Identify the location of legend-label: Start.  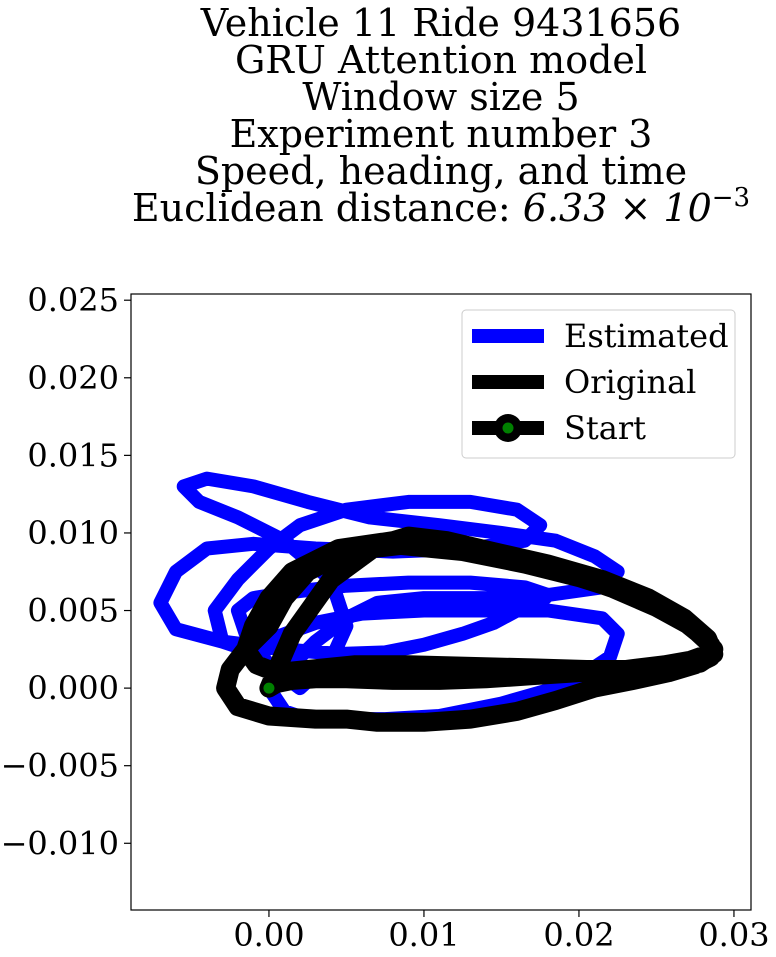
(605, 428).